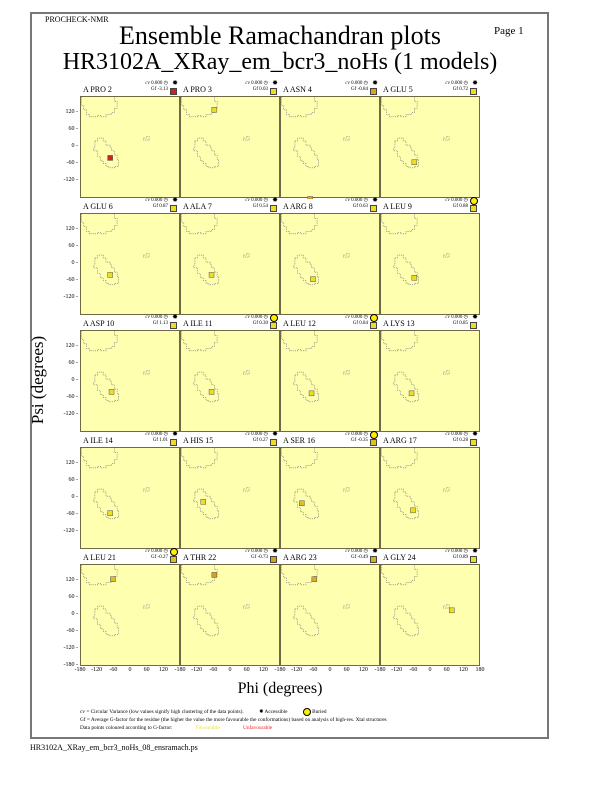 This screenshot has height=792, width=612. Describe the element at coordinates (230, 322) in the screenshot. I see `panel-header: A ILE 11 cv 0.000 ◷ Gf 0.30` at that location.